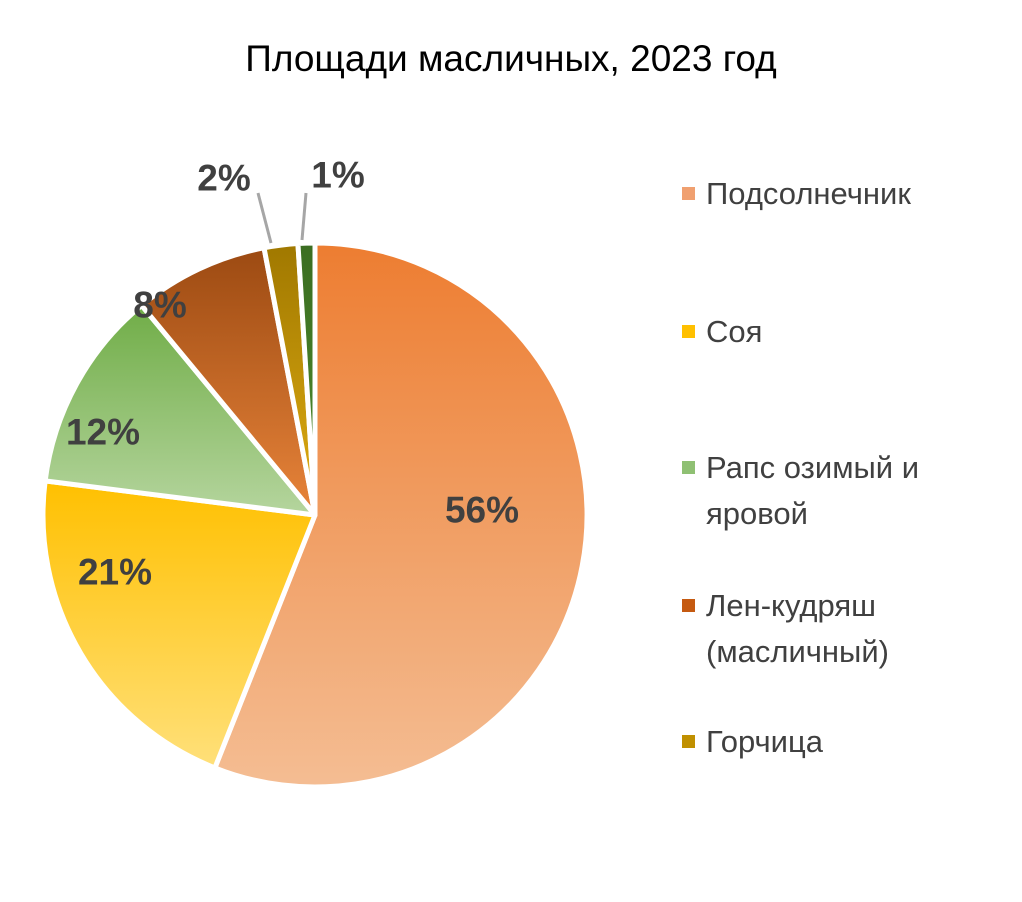 The image size is (1022, 902). I want to click on legend-label-line: Горчица, so click(764, 741).